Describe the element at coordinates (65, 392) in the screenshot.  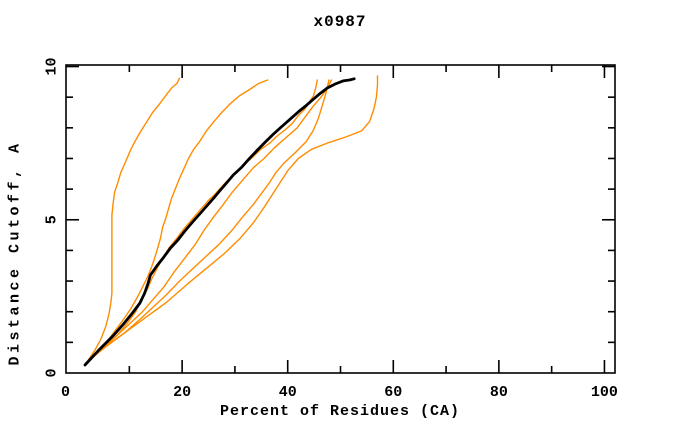
I see `x-tick-label: 0` at that location.